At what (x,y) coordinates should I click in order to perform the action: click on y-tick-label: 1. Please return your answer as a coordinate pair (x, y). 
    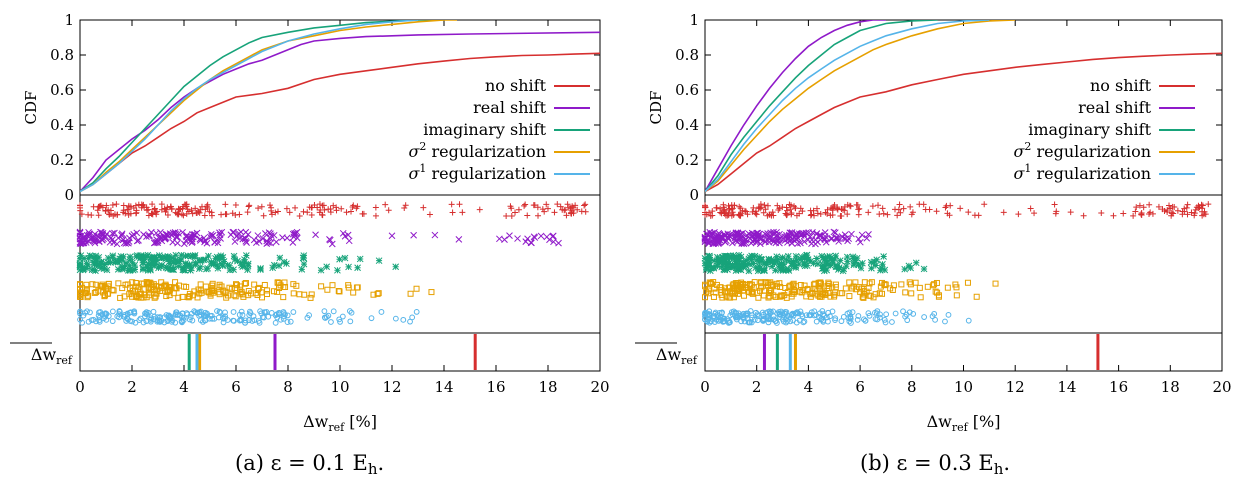
    Looking at the image, I should click on (694, 20).